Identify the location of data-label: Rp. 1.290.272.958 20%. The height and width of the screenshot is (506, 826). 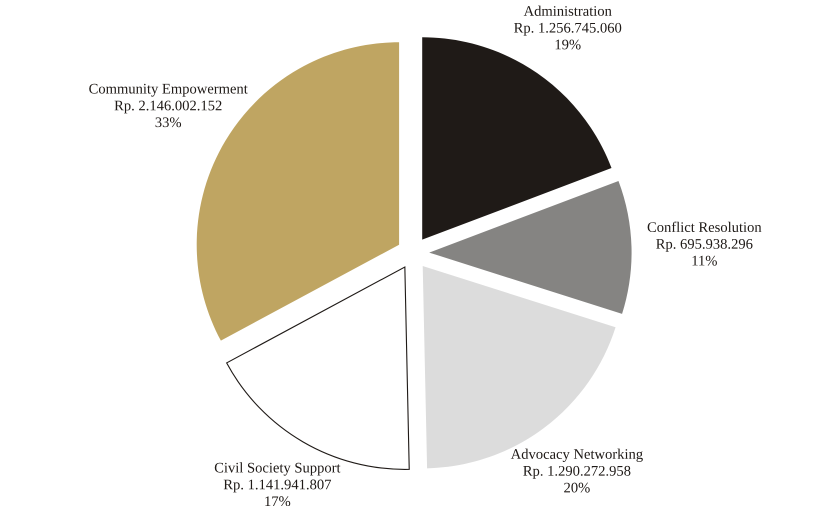
(576, 479).